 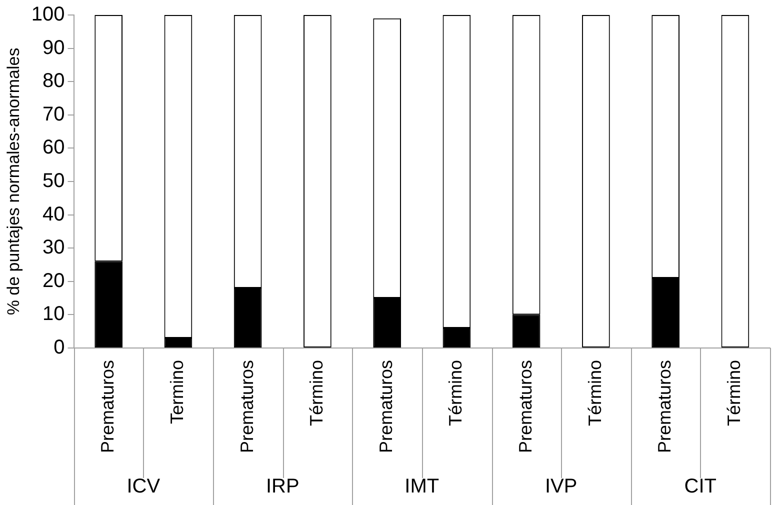 I want to click on text: CIT, so click(x=700, y=487).